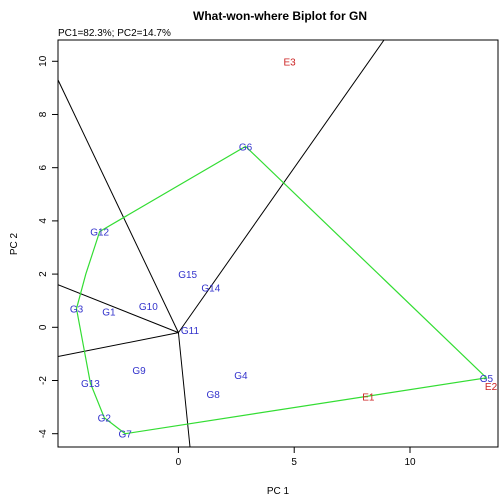  Describe the element at coordinates (43, 433) in the screenshot. I see `y-tick-label: -4` at that location.